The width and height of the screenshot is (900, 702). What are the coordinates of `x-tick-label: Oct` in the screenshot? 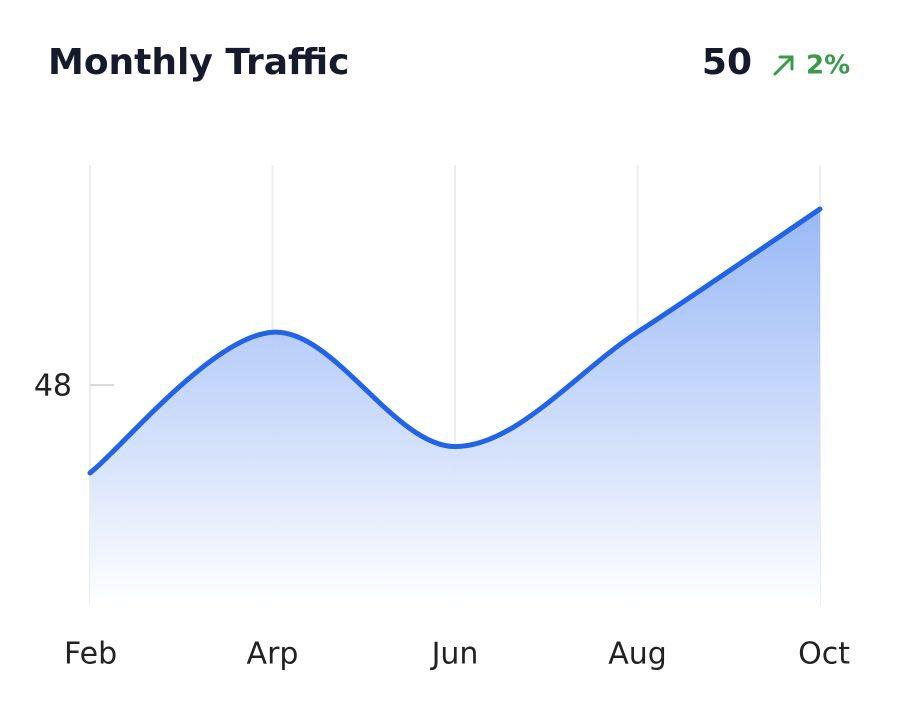 It's located at (824, 654).